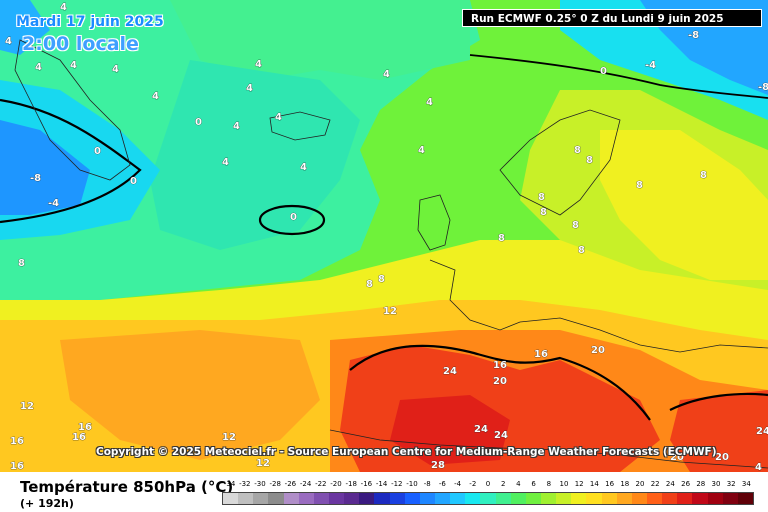 Image resolution: width=768 pixels, height=512 pixels. I want to click on isotherm-value-label: -4, so click(53, 203).